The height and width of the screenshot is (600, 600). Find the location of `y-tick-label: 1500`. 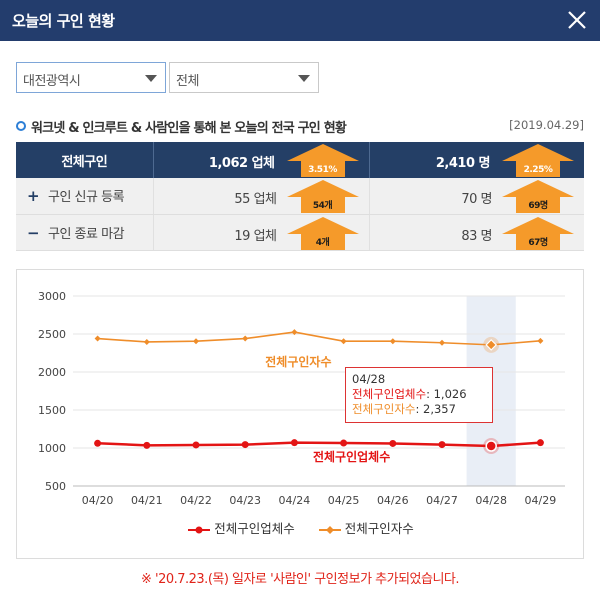

y-tick-label: 1500 is located at coordinates (52, 410).